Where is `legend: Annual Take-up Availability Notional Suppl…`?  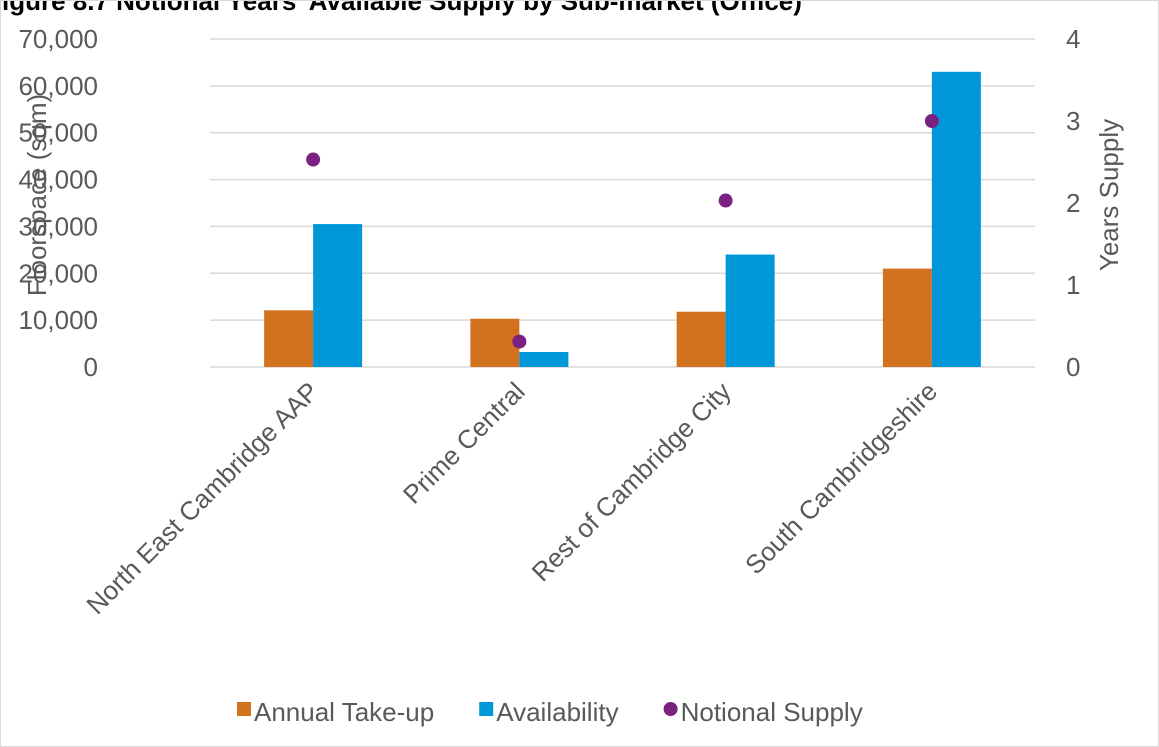 legend: Annual Take-up Availability Notional Suppl… is located at coordinates (550, 712).